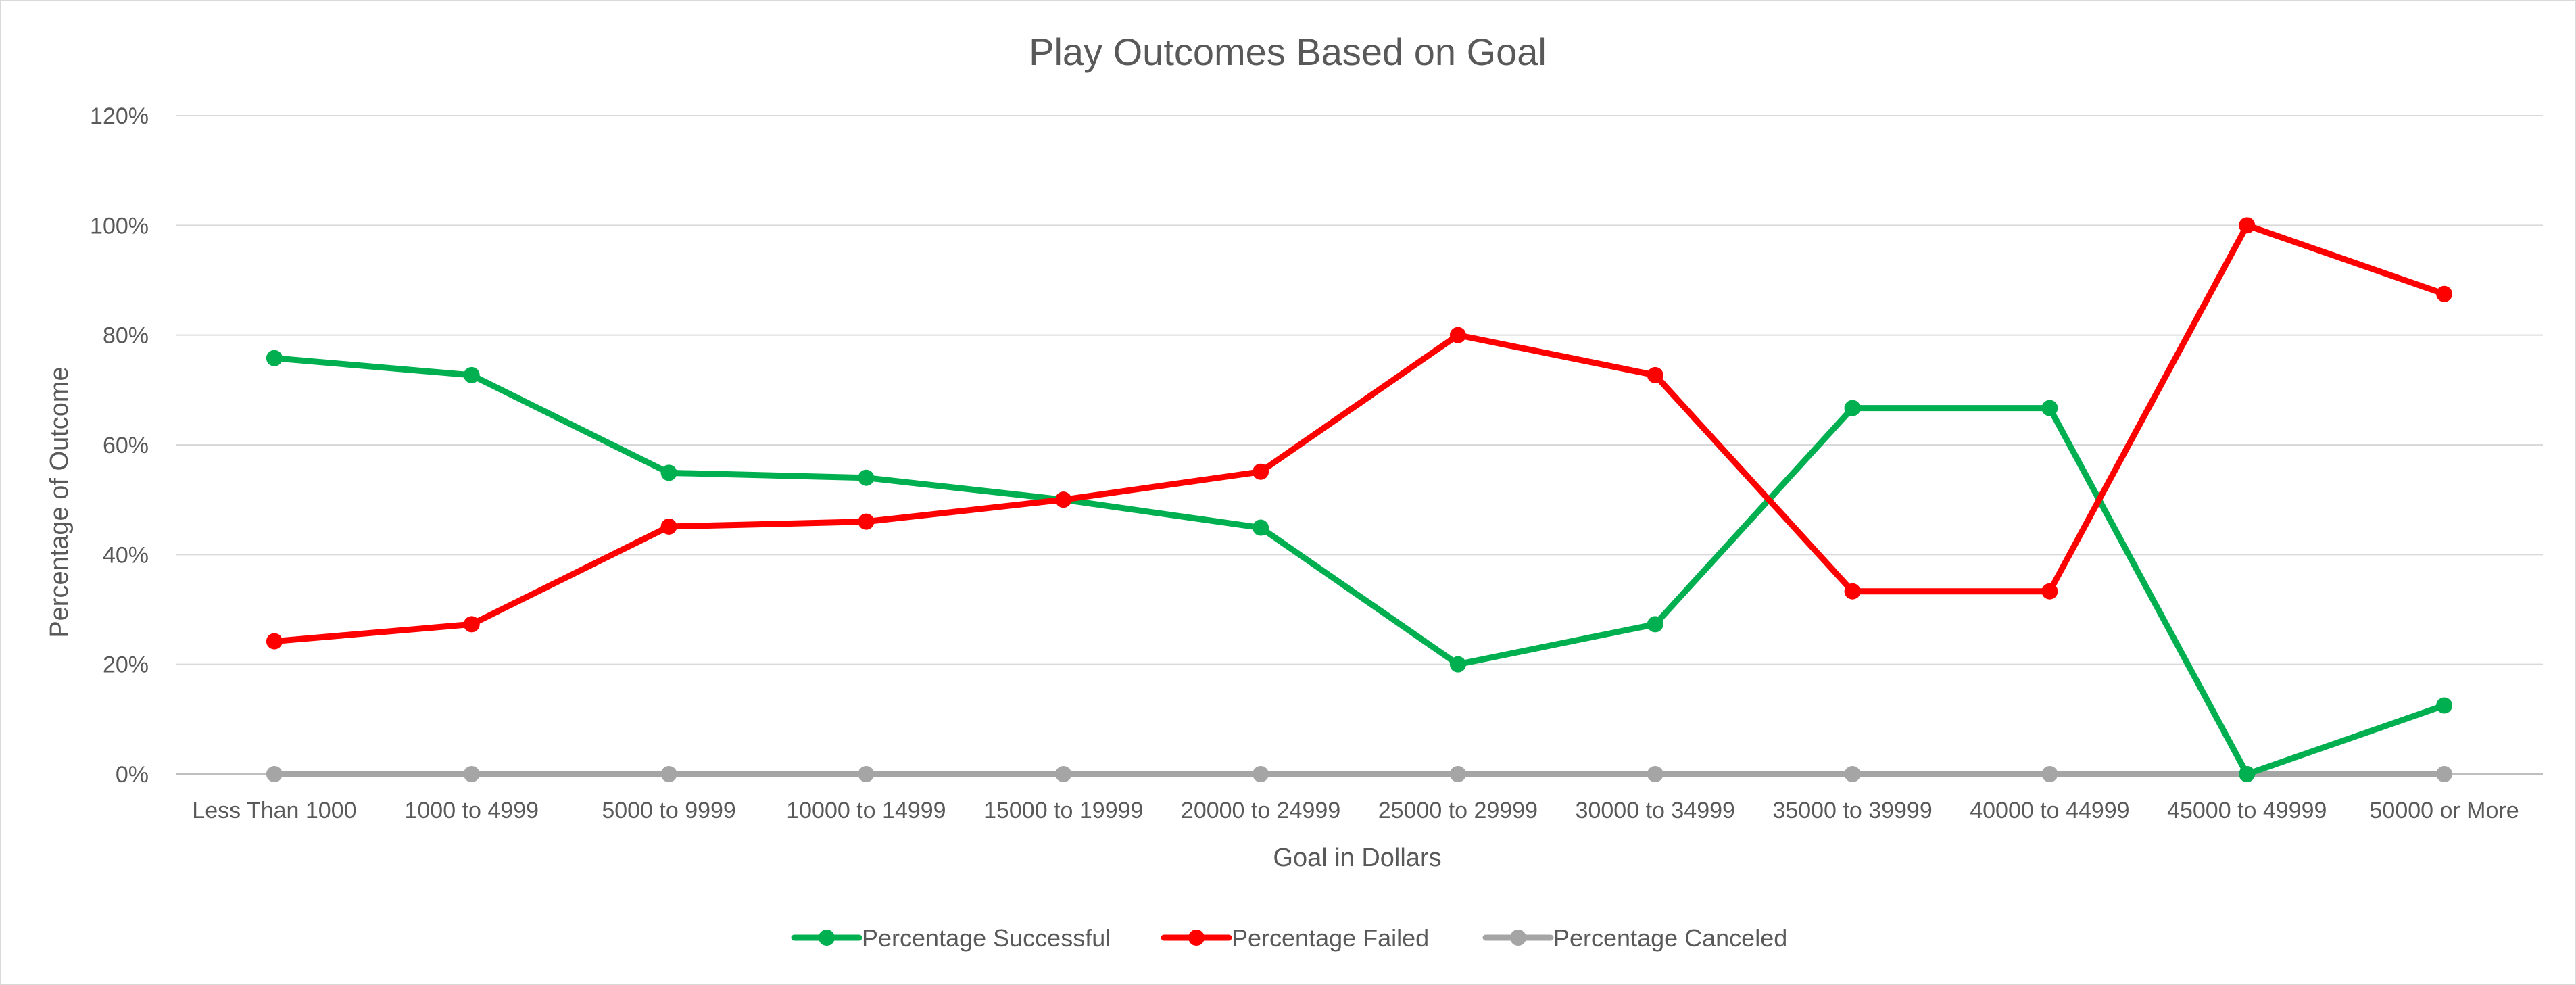 The width and height of the screenshot is (2576, 985). Describe the element at coordinates (1852, 810) in the screenshot. I see `x-tick-label: 35000 to 39999` at that location.